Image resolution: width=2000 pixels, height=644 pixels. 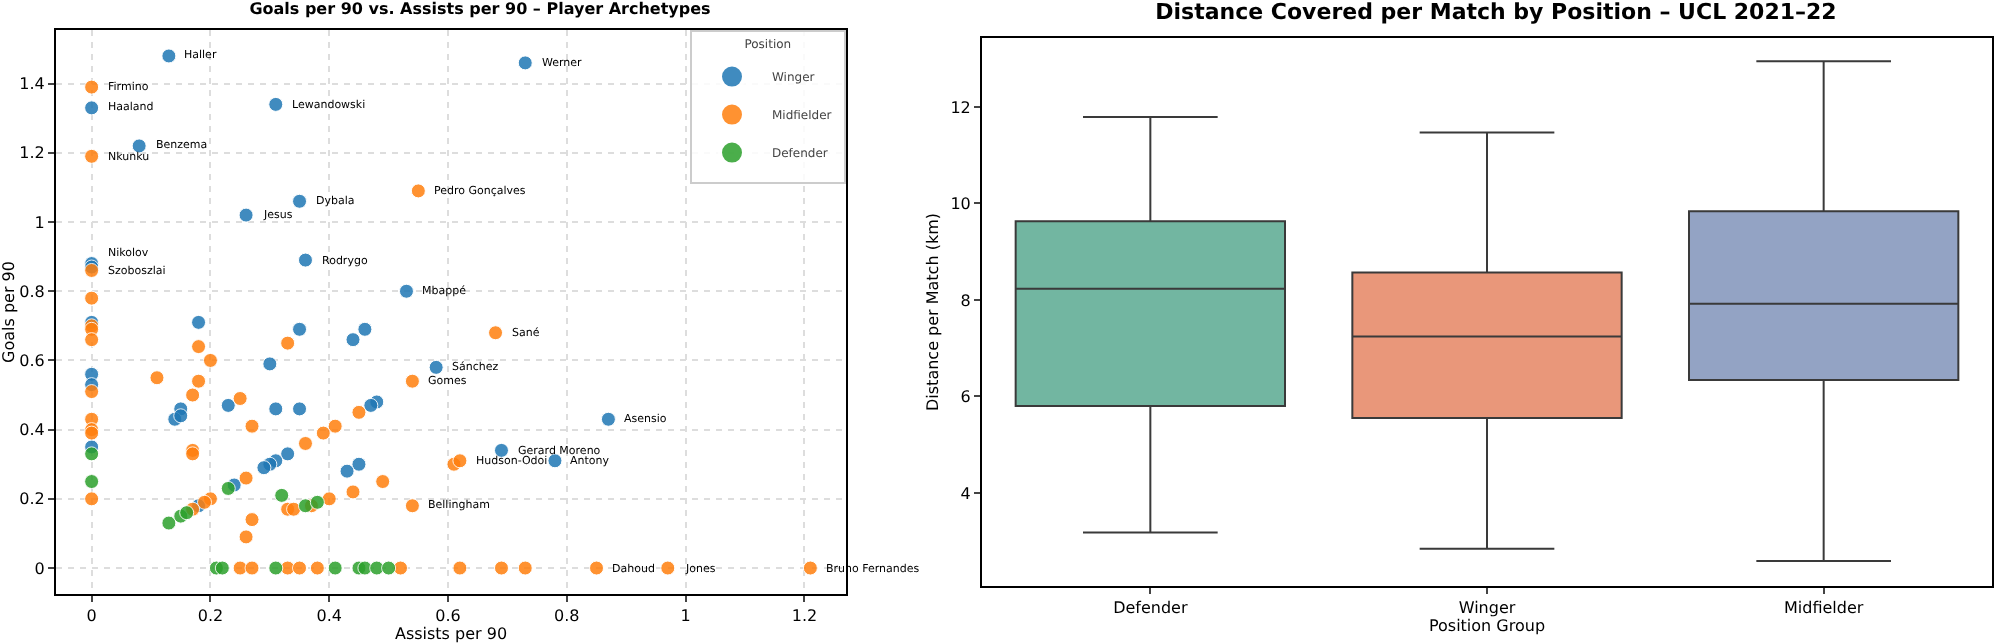 What do you see at coordinates (960, 107) in the screenshot?
I see `y-tick-label: 12` at bounding box center [960, 107].